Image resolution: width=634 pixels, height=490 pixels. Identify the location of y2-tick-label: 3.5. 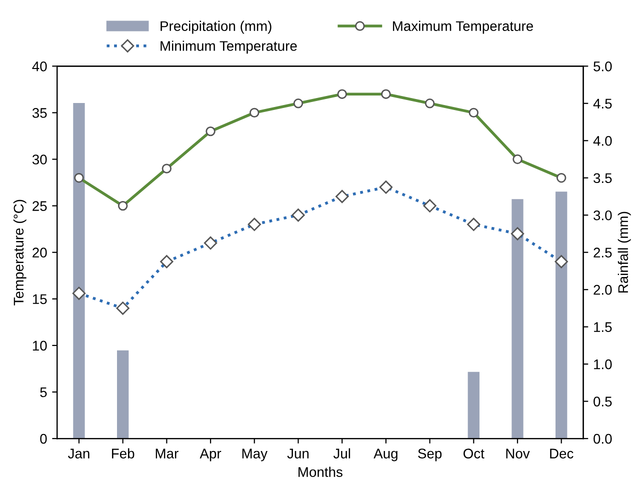
(603, 178).